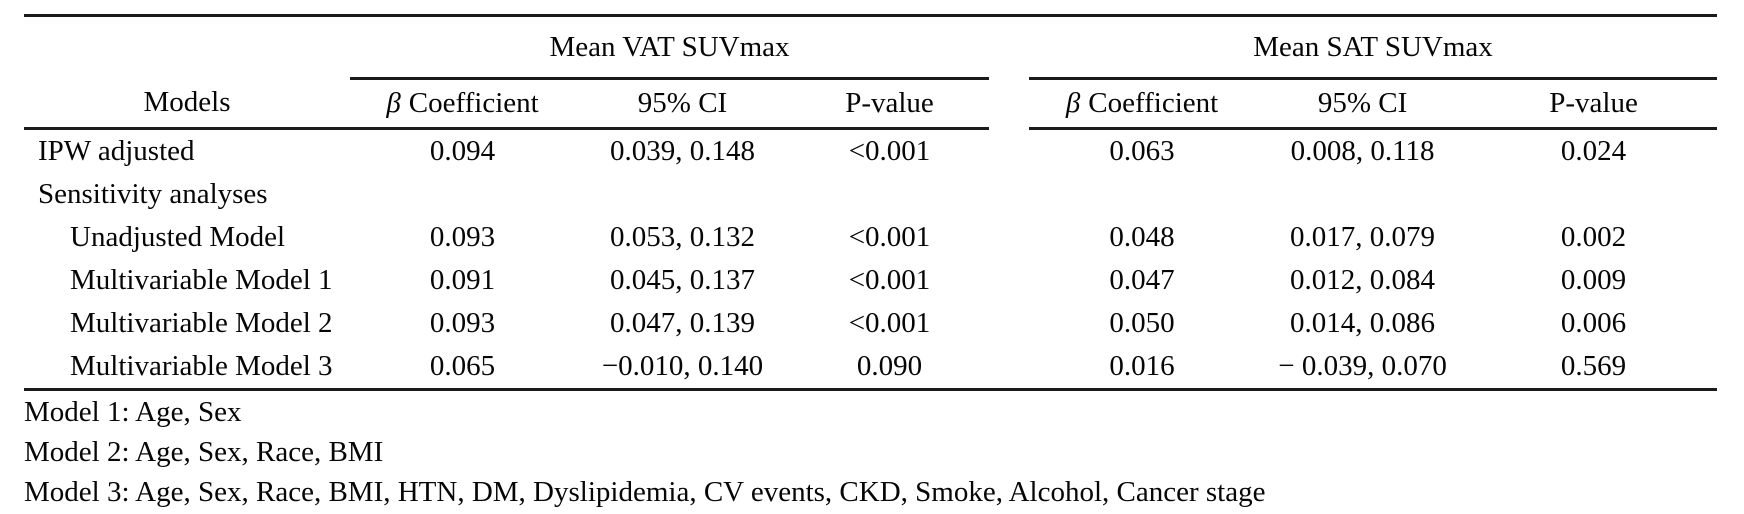  I want to click on vat-ci-value: 0.045, 0.137, so click(682, 280).